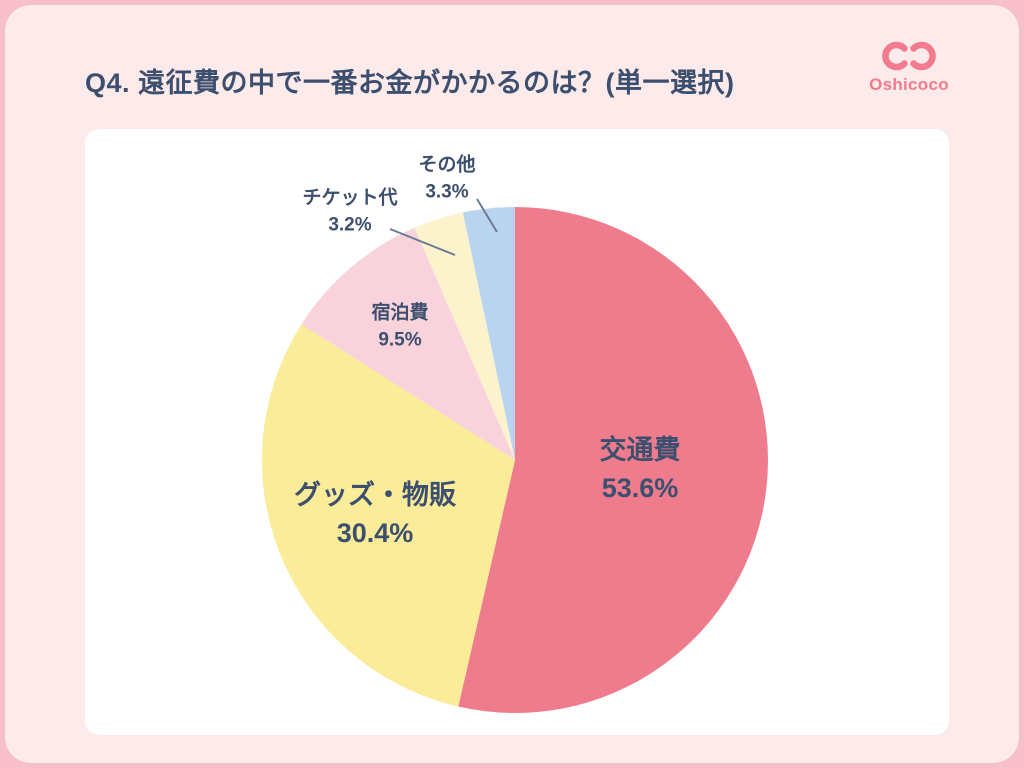 This screenshot has width=1024, height=768. What do you see at coordinates (400, 339) in the screenshot?
I see `slice-label-lodging-pct: 9.5%` at bounding box center [400, 339].